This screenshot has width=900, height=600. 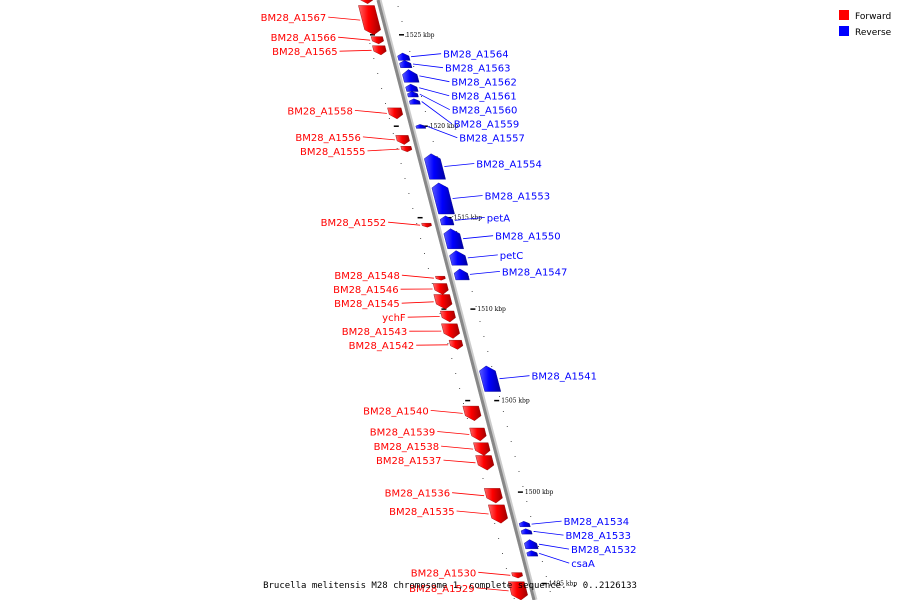 I want to click on gene-label: BM28_A1554, so click(x=509, y=165).